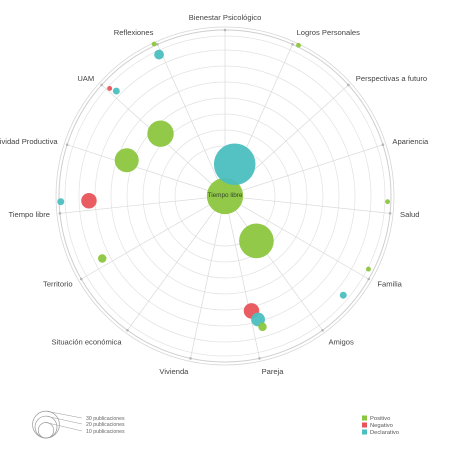 This screenshot has width=450, height=450. I want to click on legend-label-positivo: Positivo, so click(380, 419).